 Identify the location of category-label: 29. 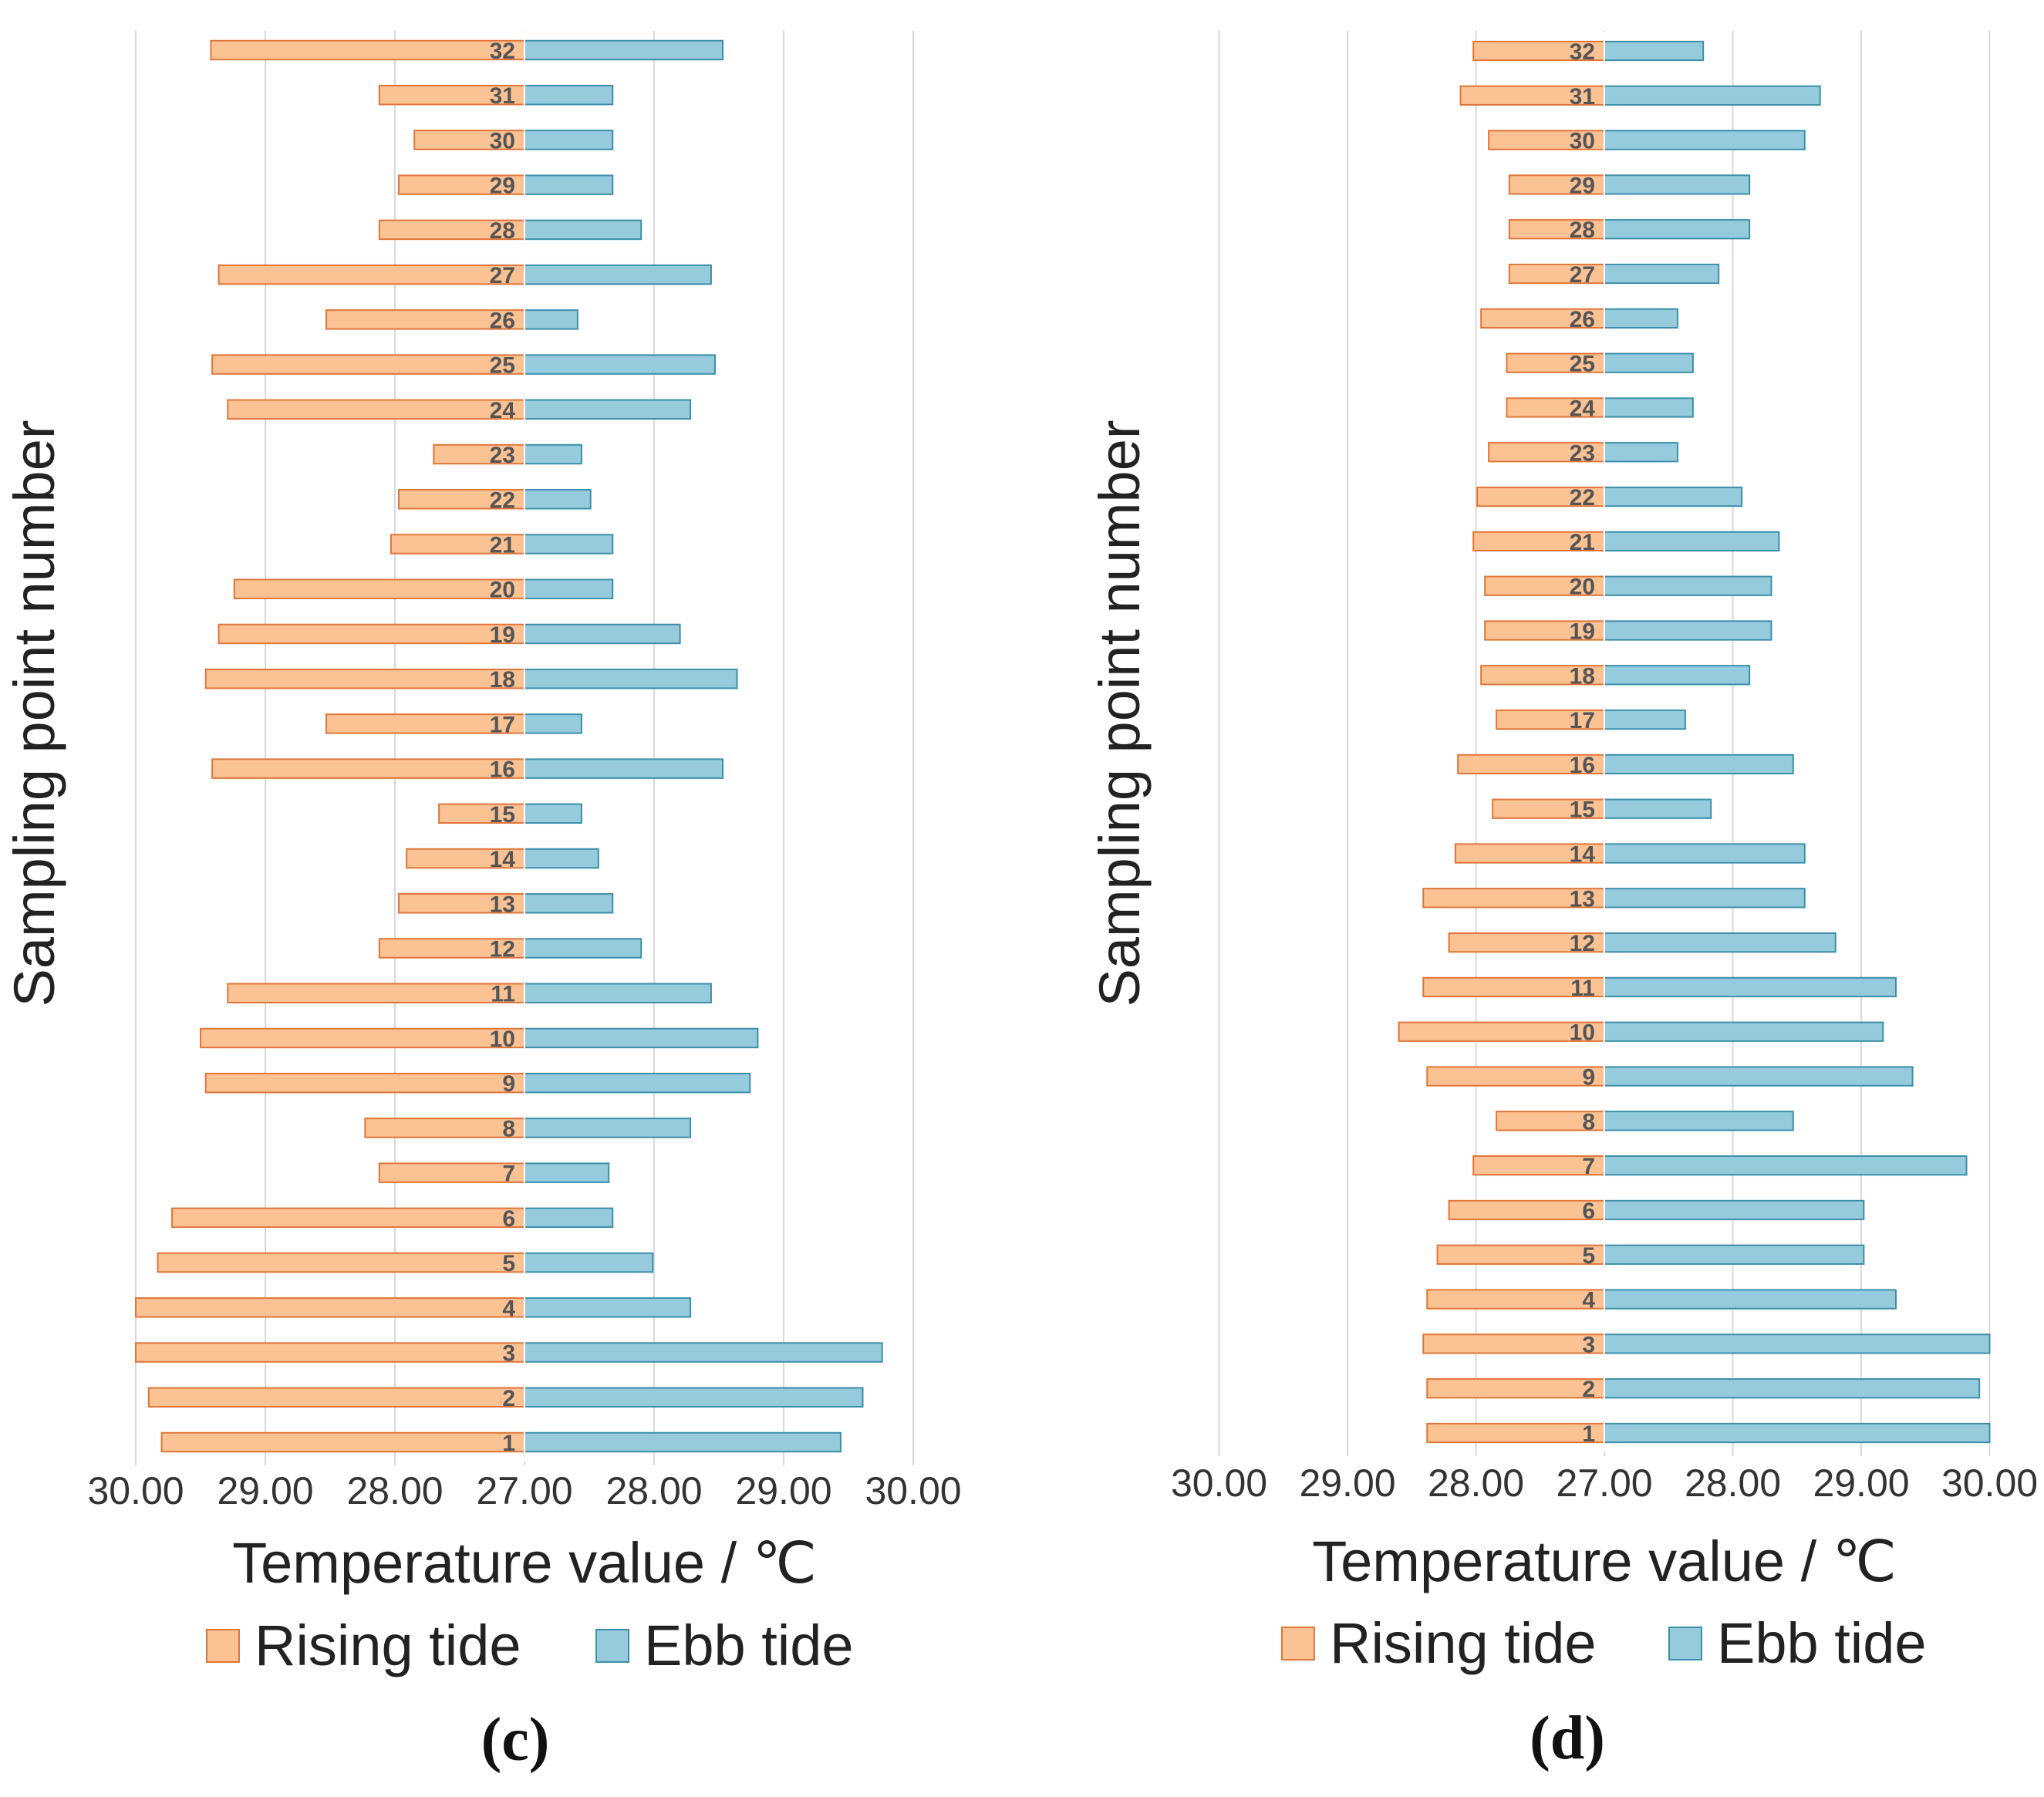
(502, 186).